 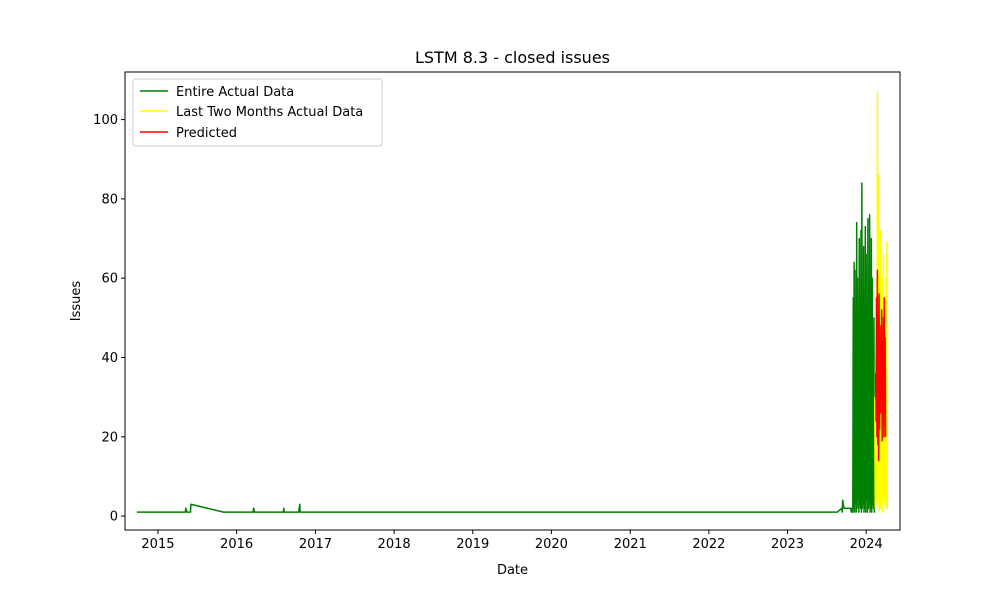 What do you see at coordinates (472, 544) in the screenshot?
I see `x-tick-label: 2019` at bounding box center [472, 544].